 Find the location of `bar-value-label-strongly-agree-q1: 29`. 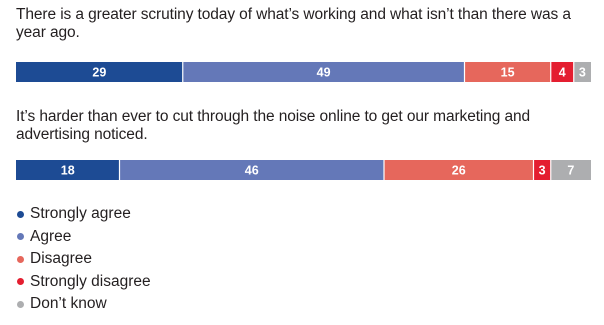

bar-value-label-strongly-agree-q1: 29 is located at coordinates (99, 73).